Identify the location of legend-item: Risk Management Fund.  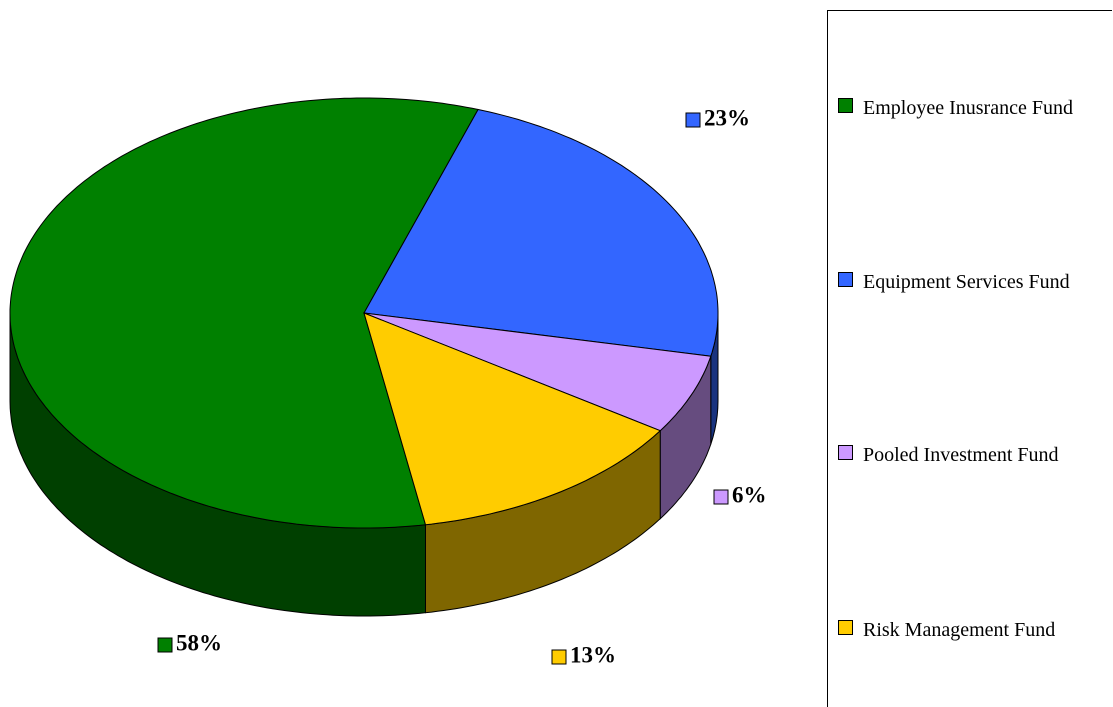
(970, 630).